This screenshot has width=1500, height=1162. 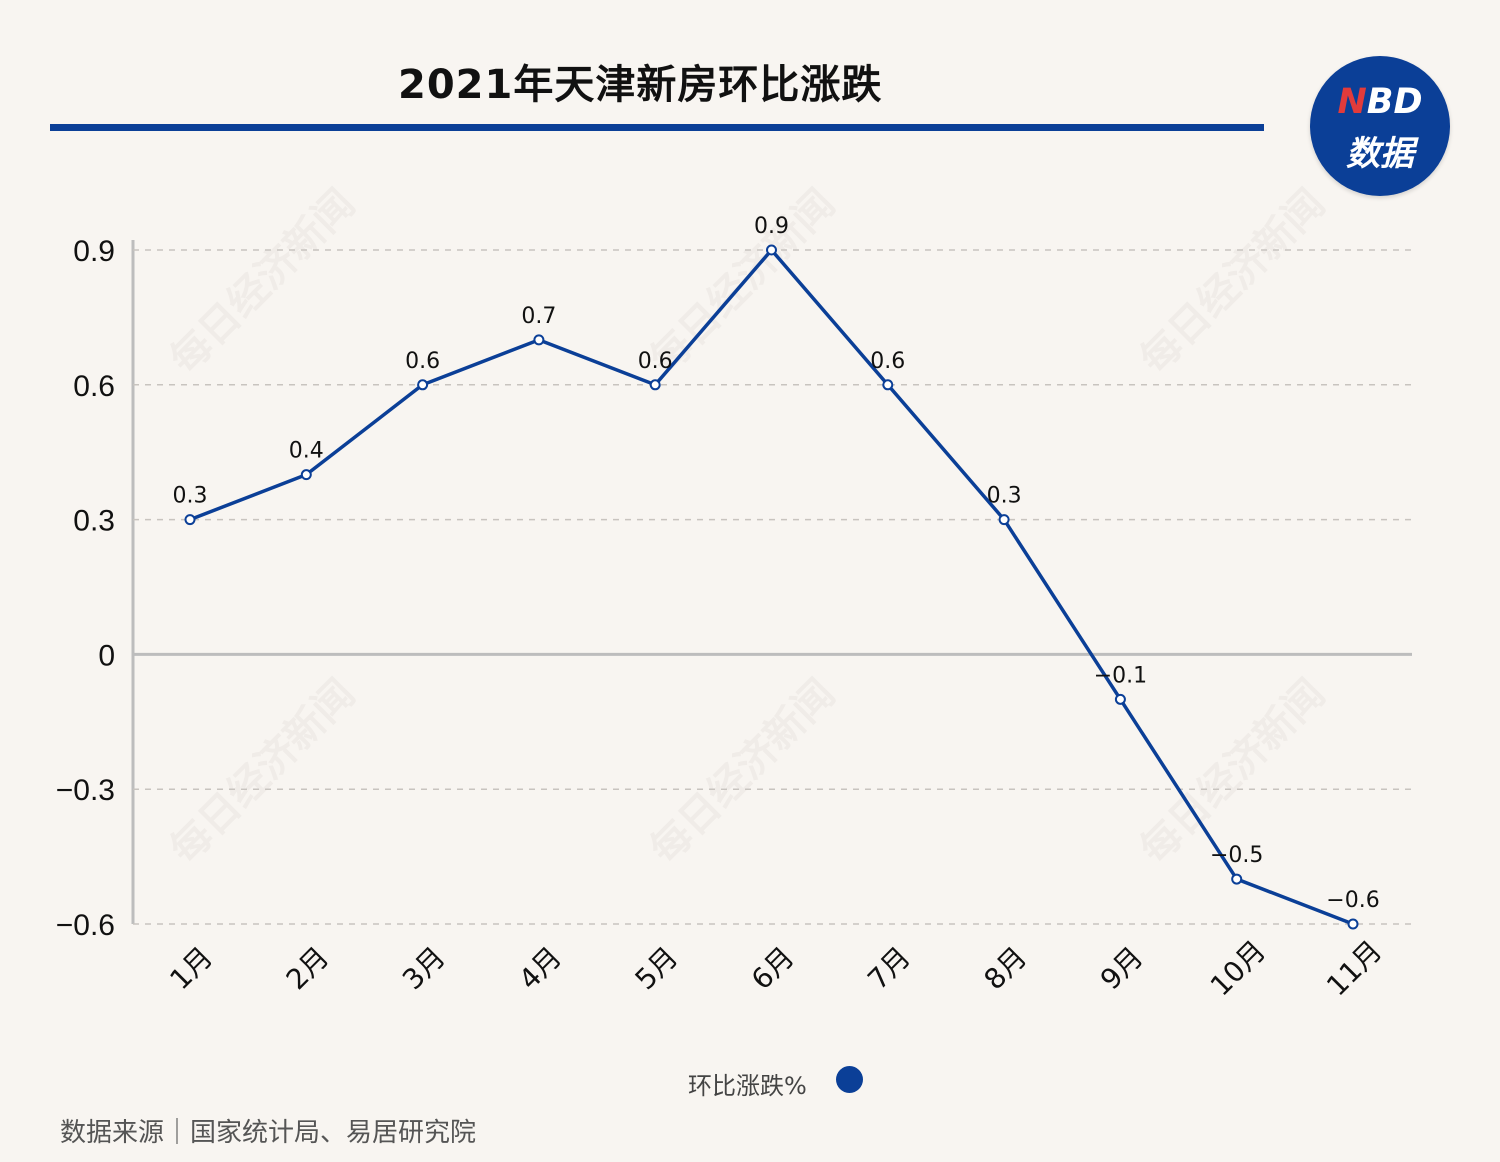 I want to click on y-tick-label: 0, so click(x=106, y=655).